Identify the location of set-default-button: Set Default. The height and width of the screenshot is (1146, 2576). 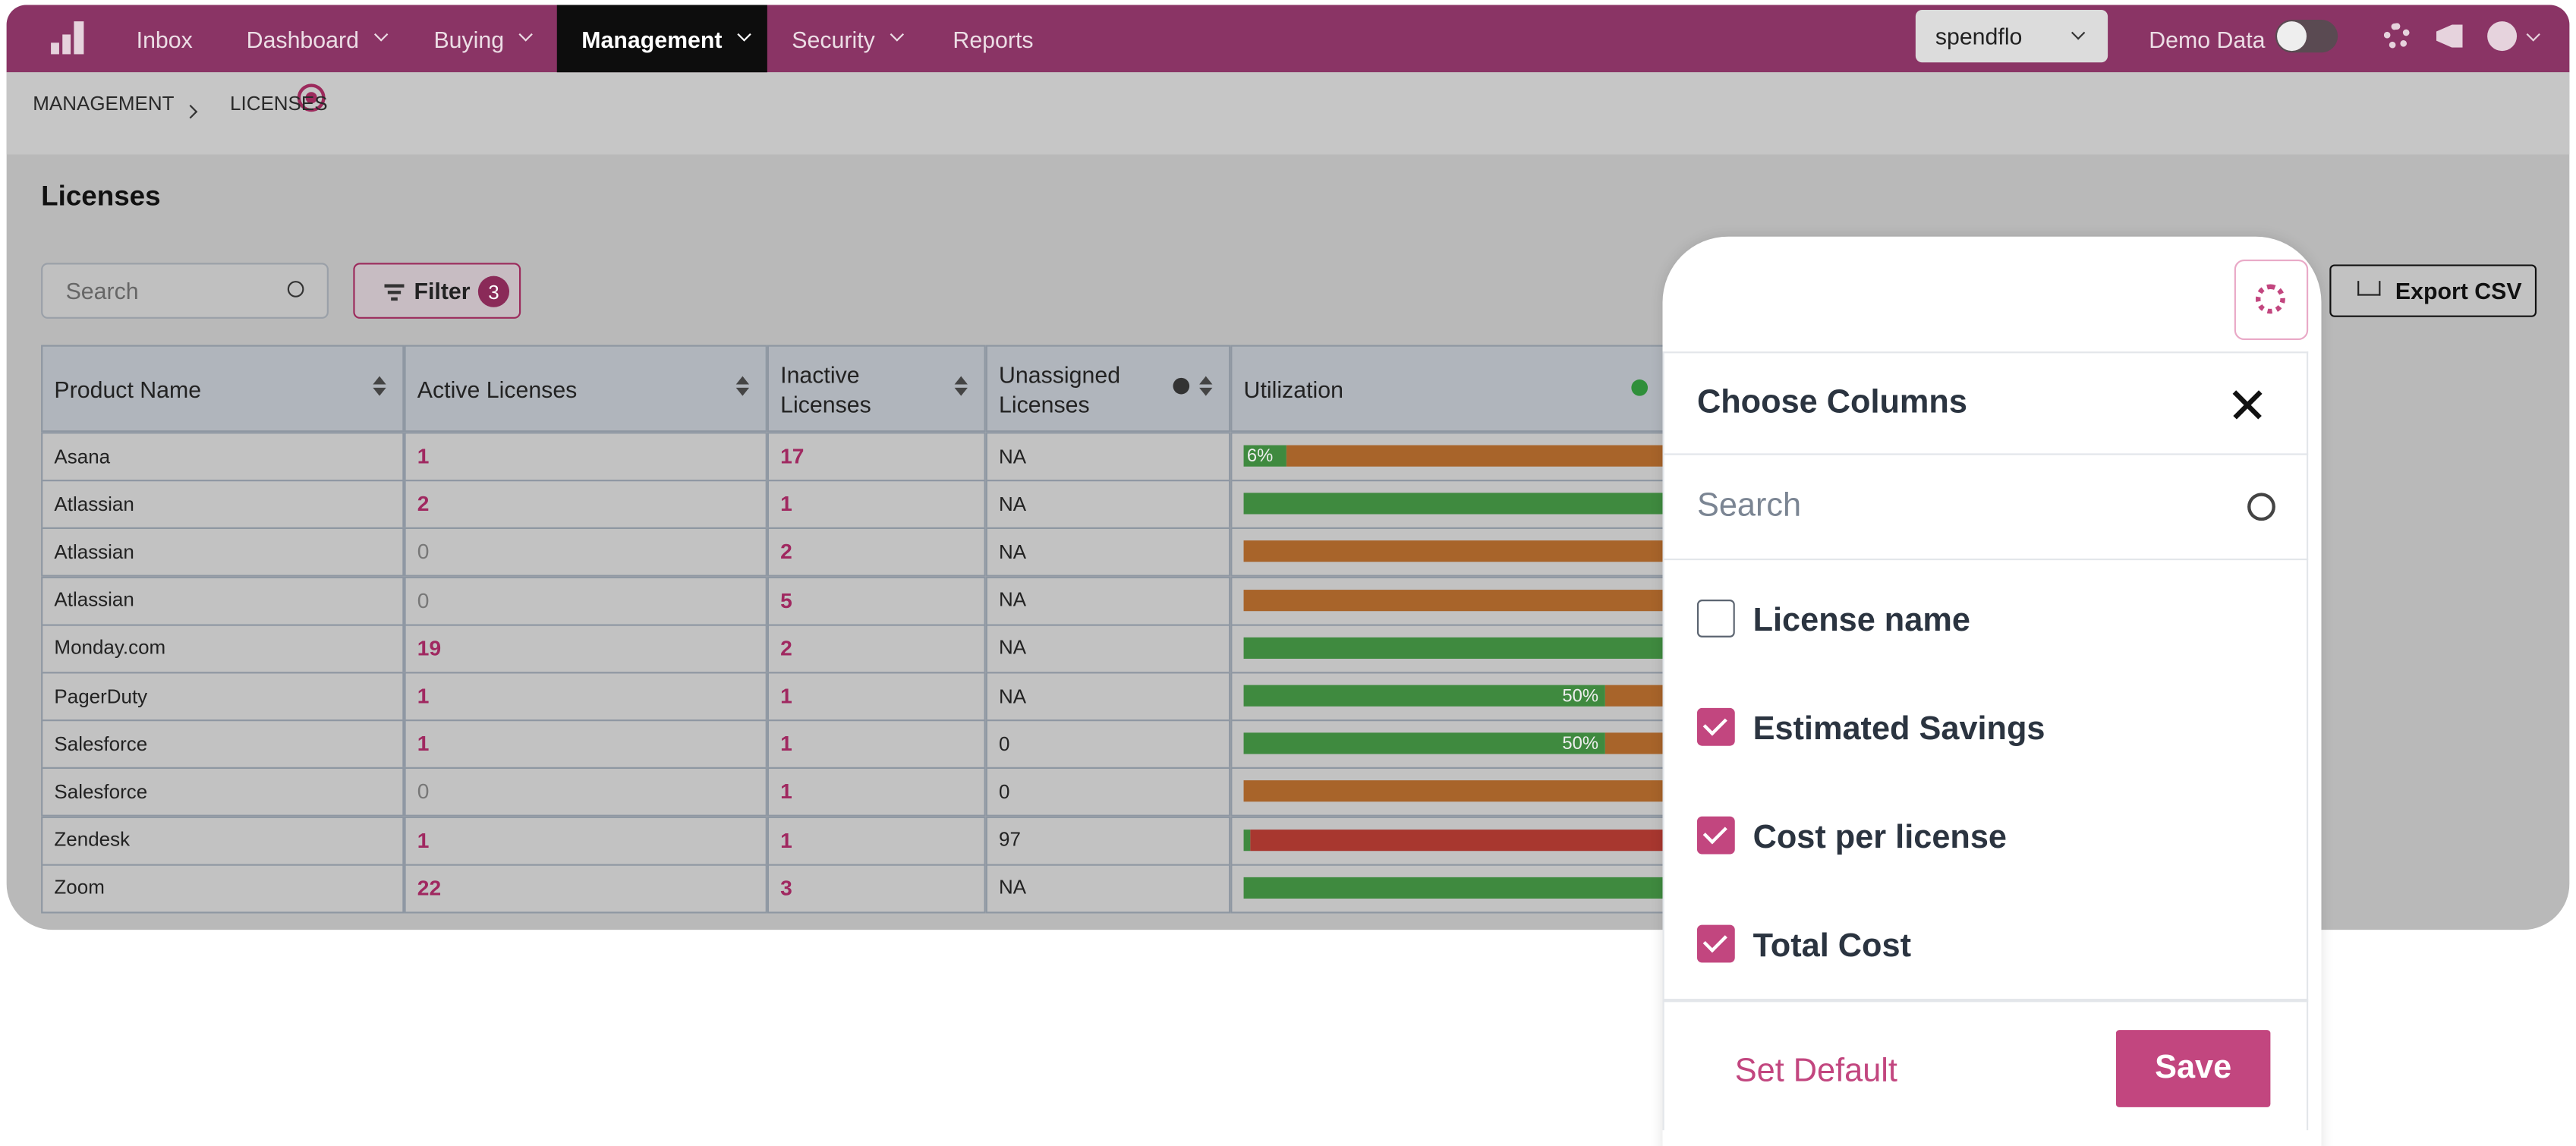
(1815, 1070).